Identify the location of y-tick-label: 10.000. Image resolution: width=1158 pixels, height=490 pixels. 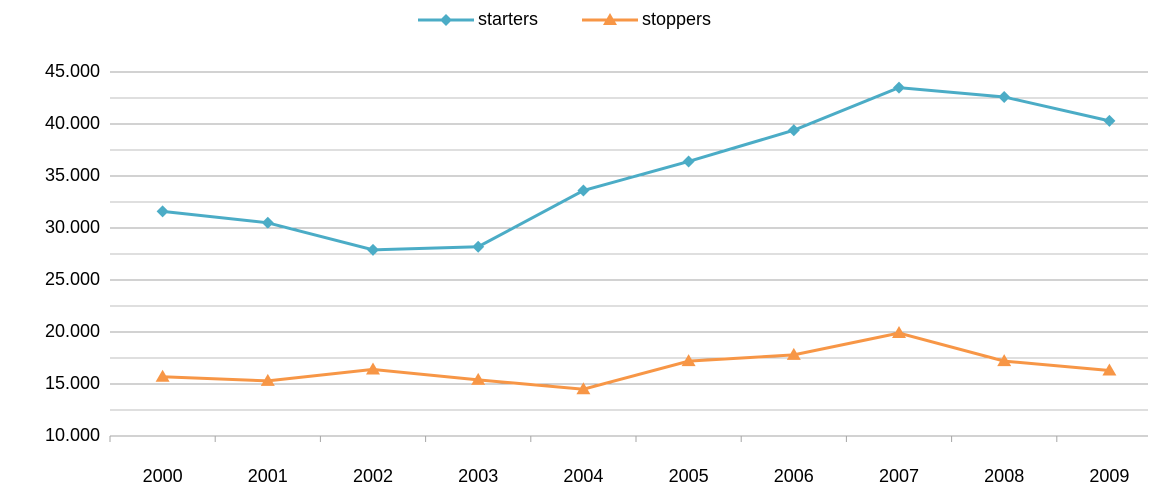
(72, 435).